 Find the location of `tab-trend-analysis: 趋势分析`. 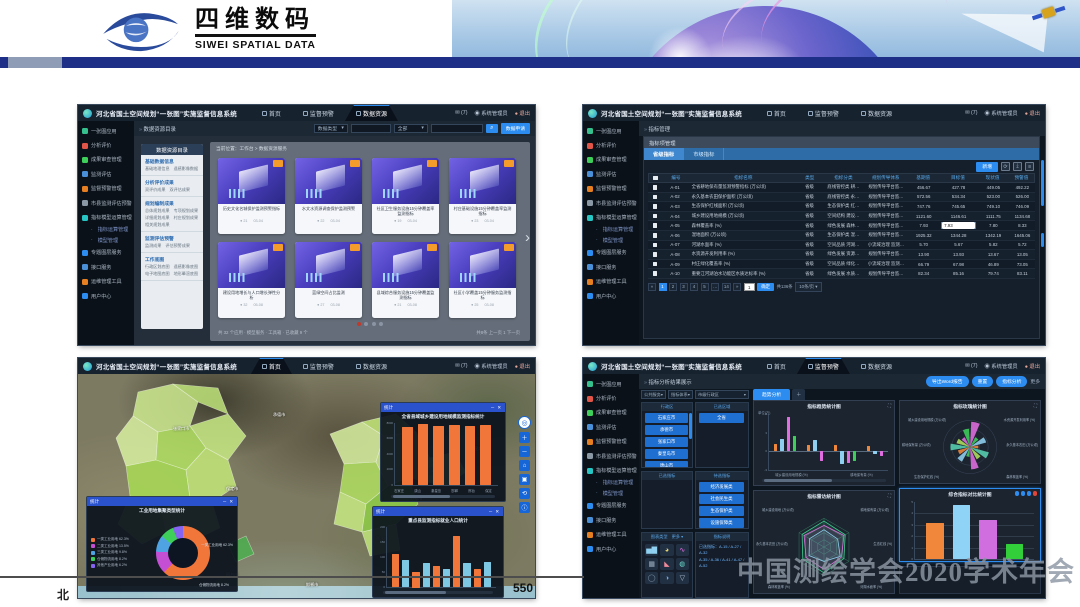

tab-trend-analysis: 趋势分析 is located at coordinates (772, 394).